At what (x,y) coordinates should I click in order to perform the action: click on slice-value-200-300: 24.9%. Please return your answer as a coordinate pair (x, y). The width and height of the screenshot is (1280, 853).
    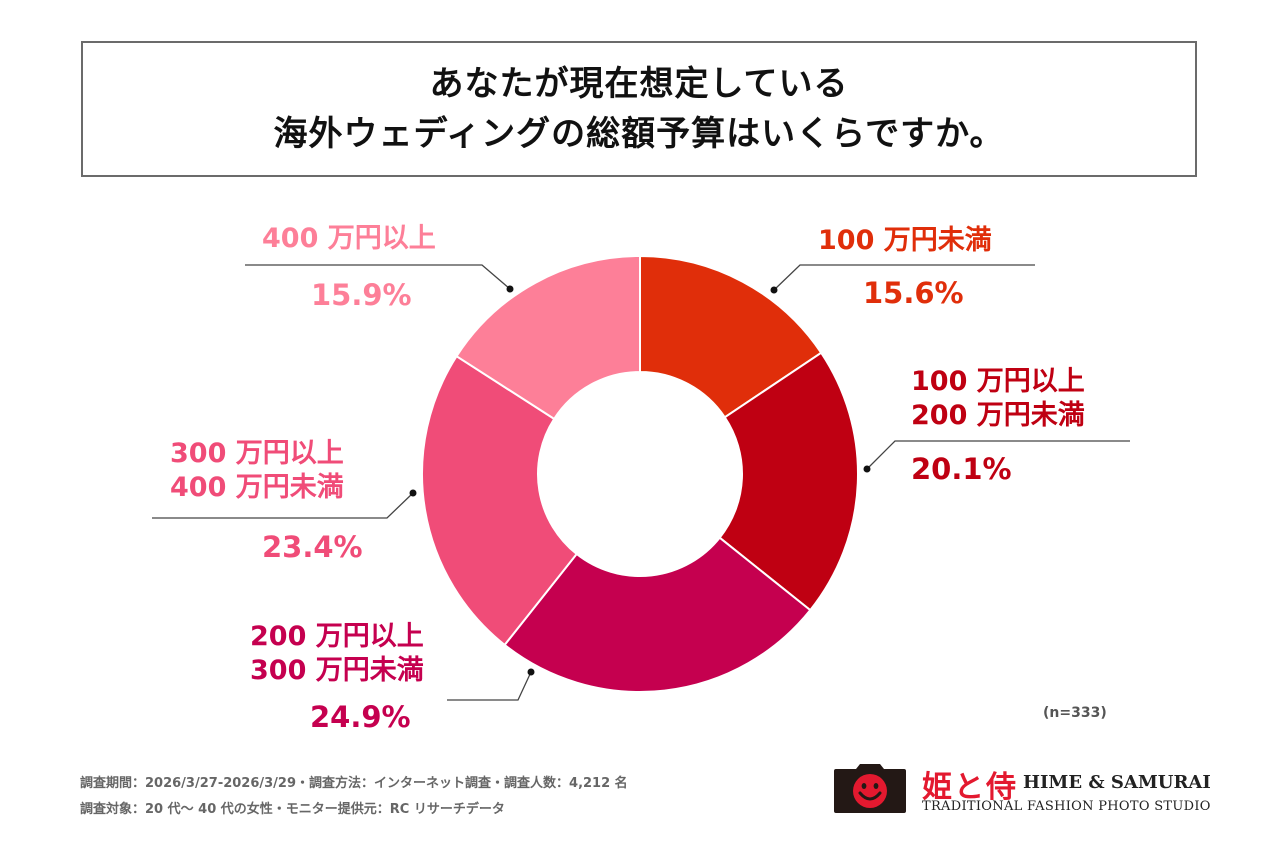
    Looking at the image, I should click on (360, 717).